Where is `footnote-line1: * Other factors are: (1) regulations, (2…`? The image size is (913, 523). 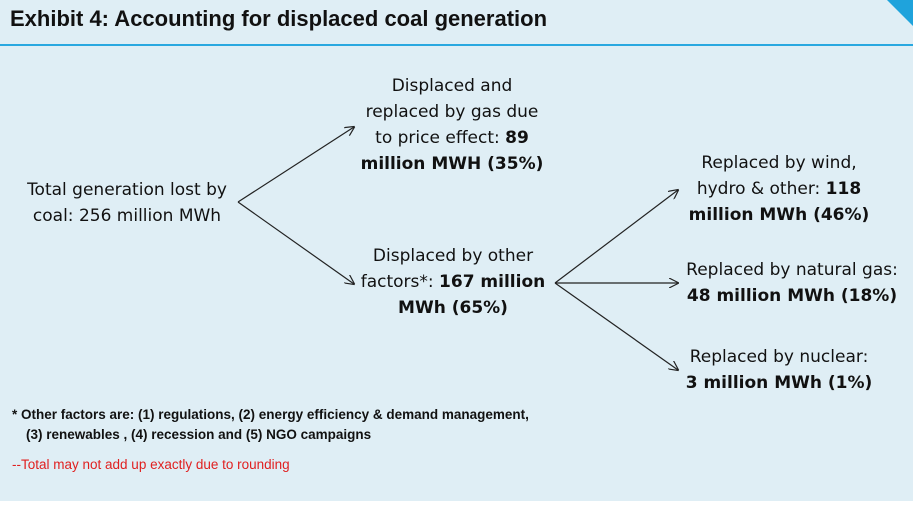
footnote-line1: * Other factors are: (1) regulations, (2… is located at coordinates (270, 414).